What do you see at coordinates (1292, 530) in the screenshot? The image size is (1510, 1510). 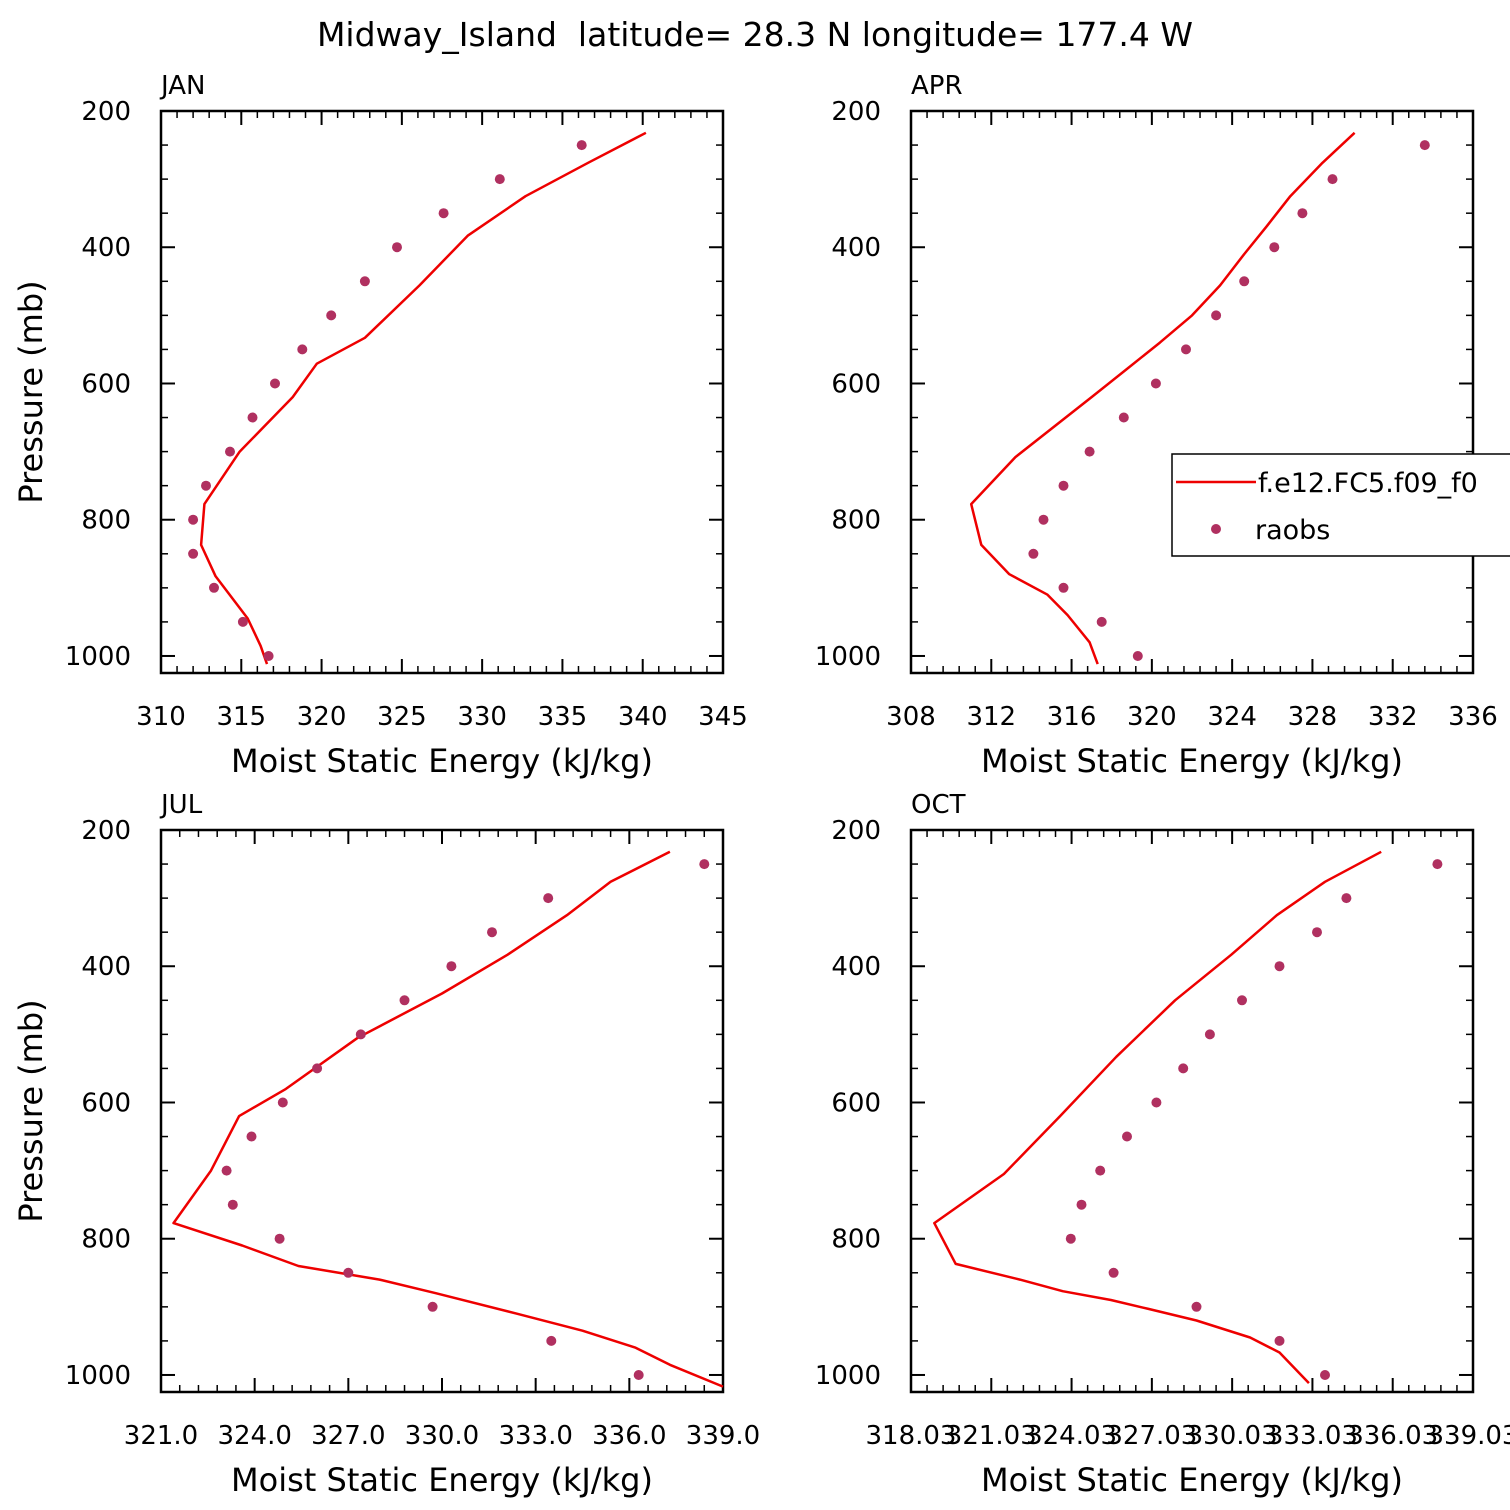 I see `legend-obs-label: raobs` at bounding box center [1292, 530].